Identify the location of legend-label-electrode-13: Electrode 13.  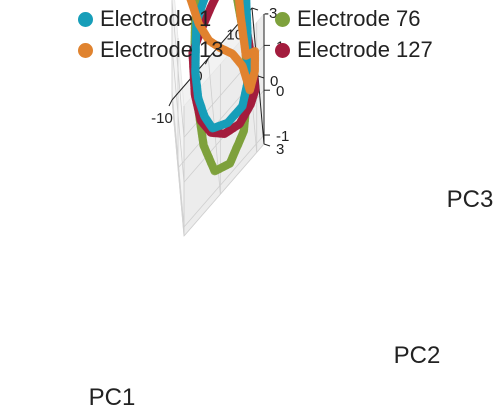
(162, 49).